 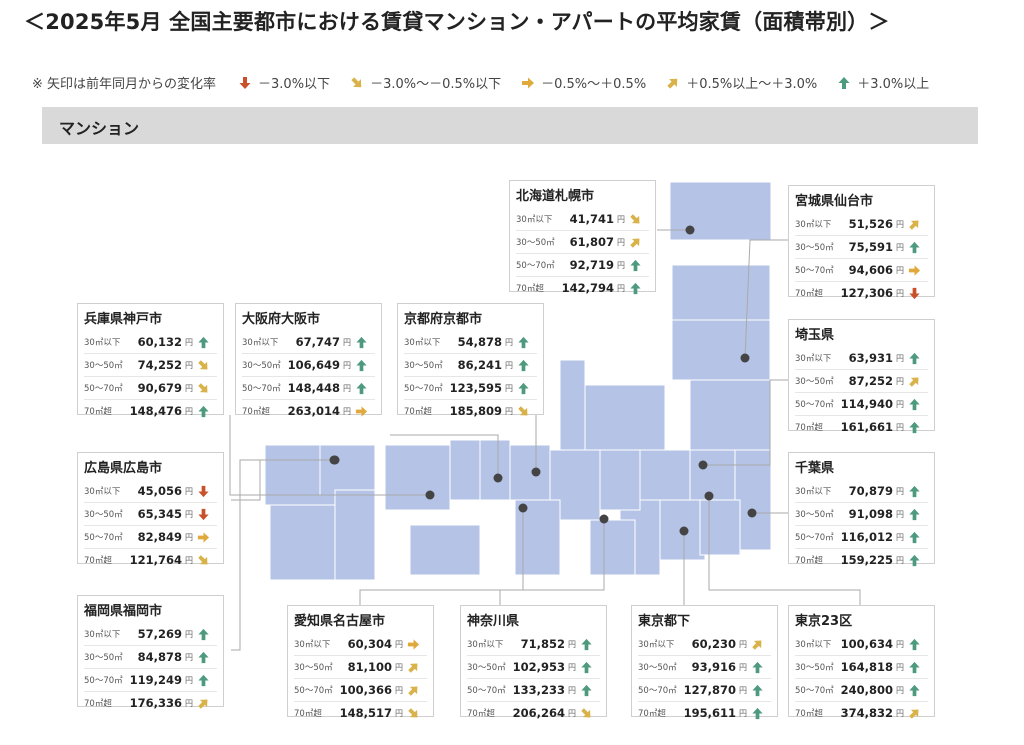 I want to click on legend-item-up-right: ＋0.5%以上～＋3.0%, so click(x=741, y=82).